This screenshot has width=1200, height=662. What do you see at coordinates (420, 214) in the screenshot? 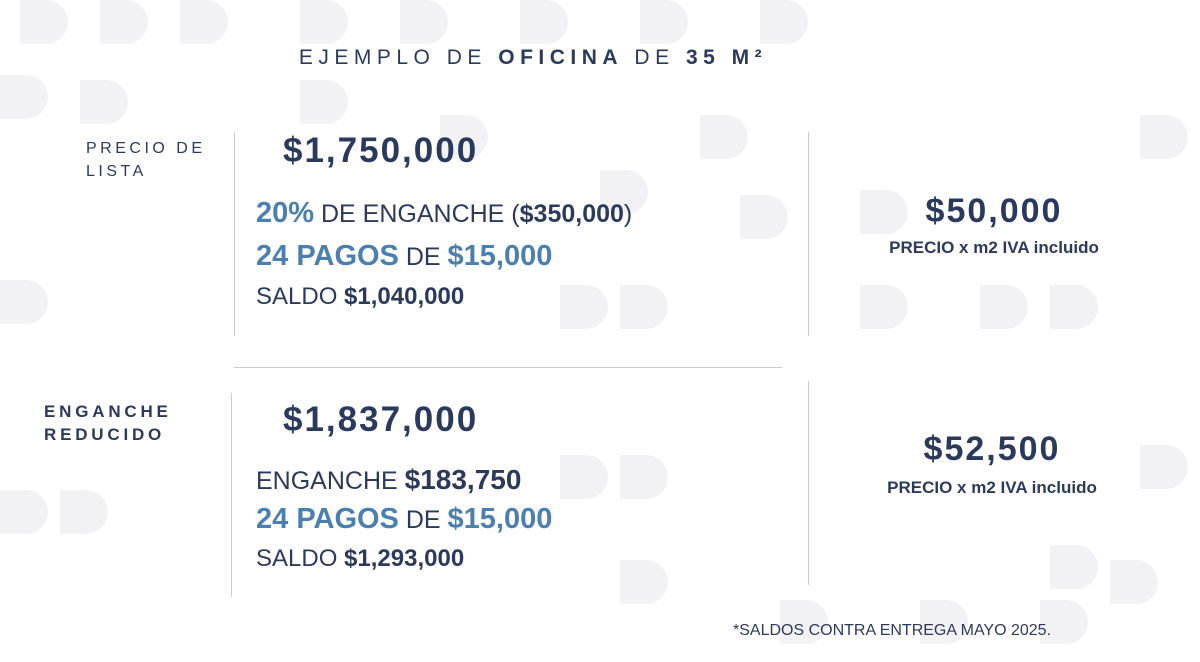
I see `down-payment-text: DE ENGANCHE (` at bounding box center [420, 214].